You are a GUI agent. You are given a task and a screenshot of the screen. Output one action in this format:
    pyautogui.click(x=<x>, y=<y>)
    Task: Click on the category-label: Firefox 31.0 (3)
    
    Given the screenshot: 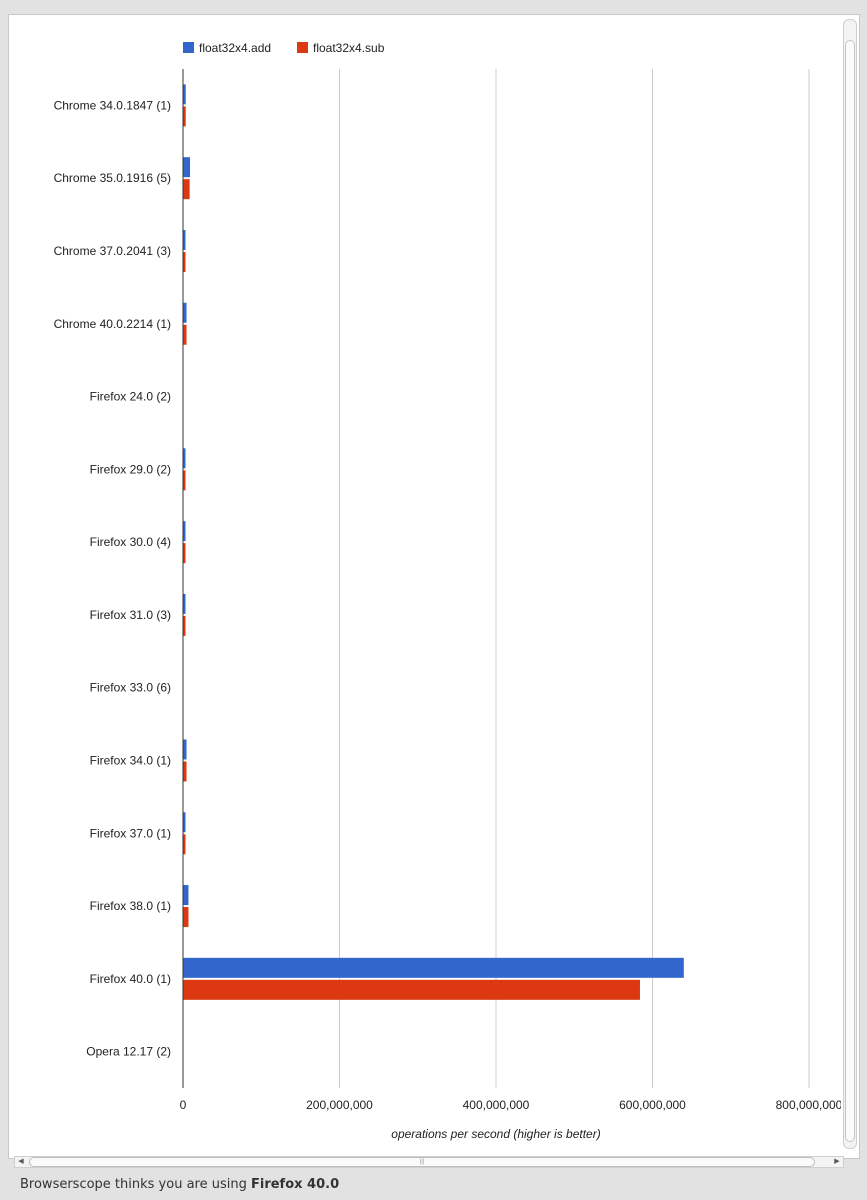 What is the action you would take?
    pyautogui.click(x=130, y=615)
    